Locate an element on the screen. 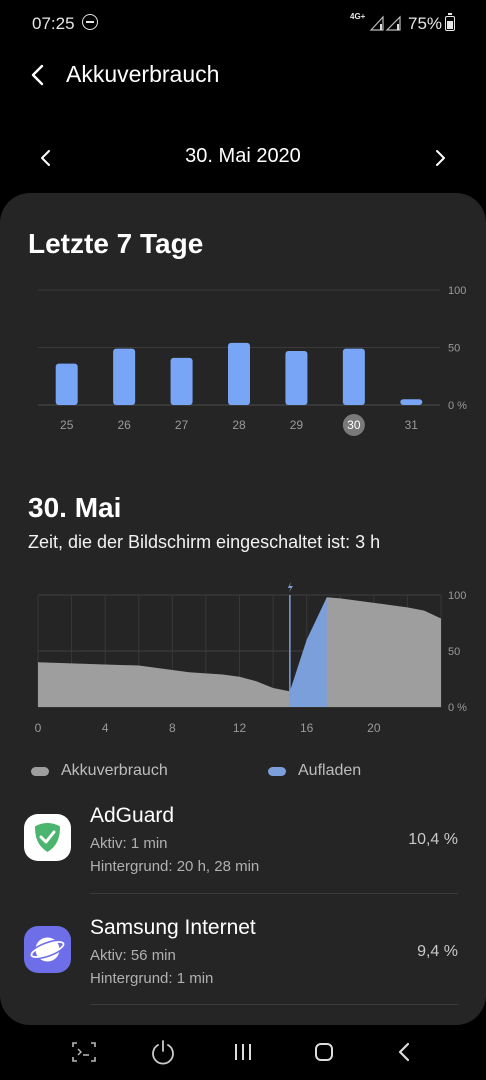 This screenshot has height=1080, width=486. lightning-icon is located at coordinates (290, 587).